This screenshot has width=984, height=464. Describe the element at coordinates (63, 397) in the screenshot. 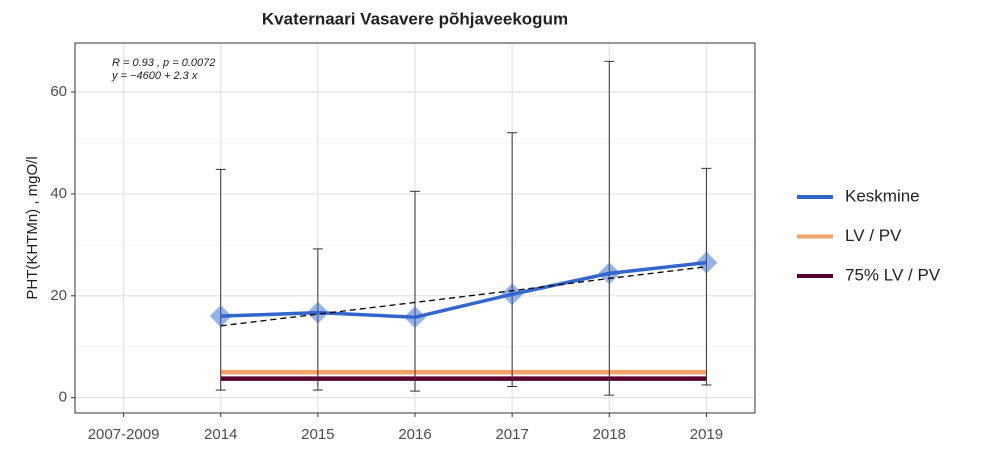

I see `y-tick-label: 0` at that location.